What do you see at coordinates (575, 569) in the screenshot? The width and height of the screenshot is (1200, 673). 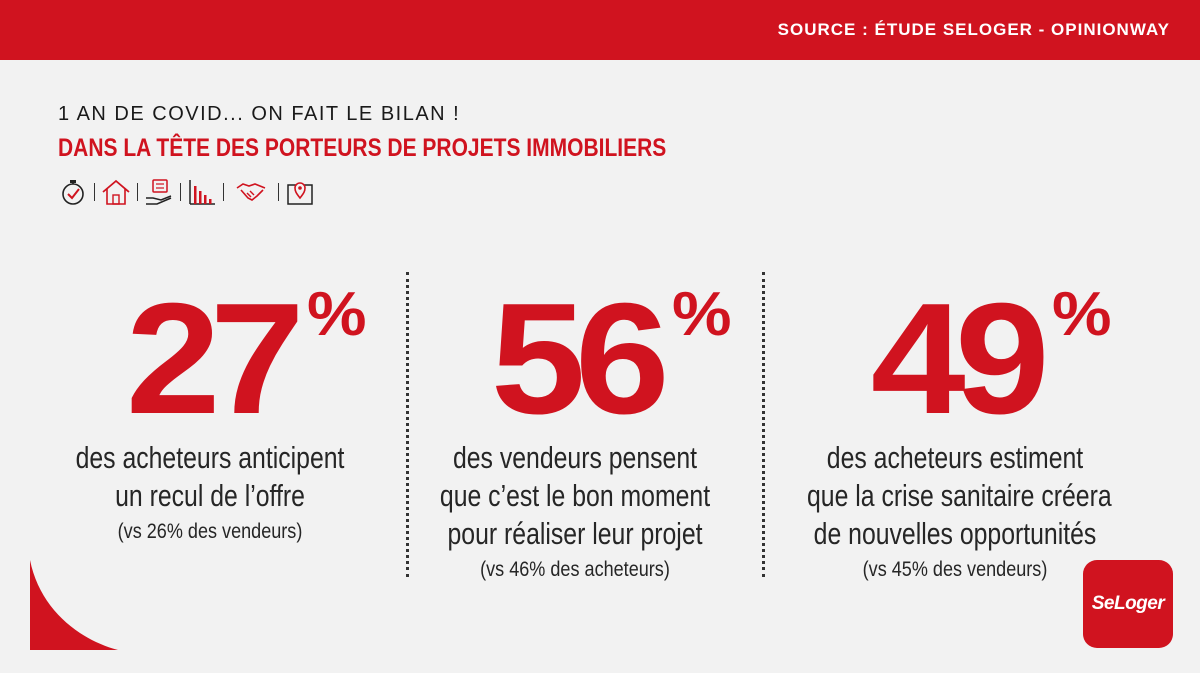 I see `stat-comparison-note: (vs 46% des acheteurs)` at bounding box center [575, 569].